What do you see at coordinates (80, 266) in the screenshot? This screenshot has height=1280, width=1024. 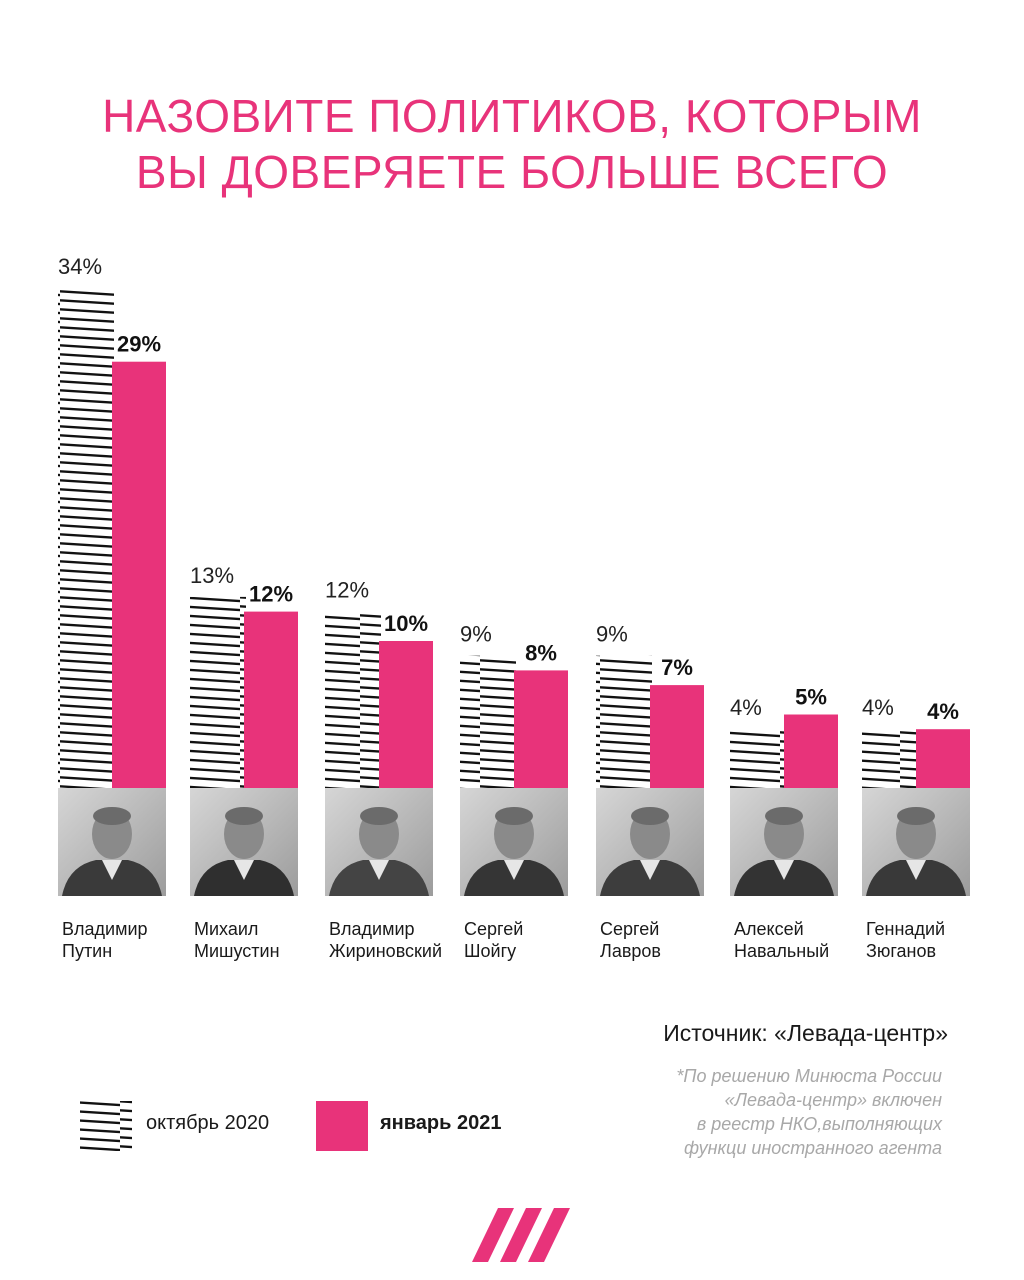 I see `value-label-october: 34%` at bounding box center [80, 266].